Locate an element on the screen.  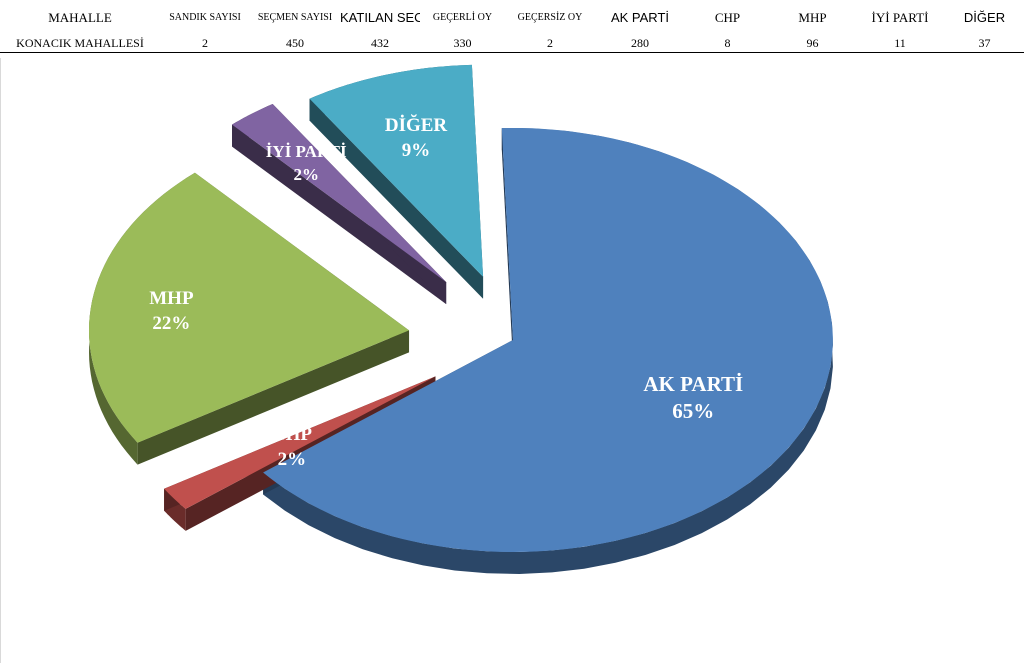
header-katilan-secmen: KATILAN SECMEN is located at coordinates (380, 17).